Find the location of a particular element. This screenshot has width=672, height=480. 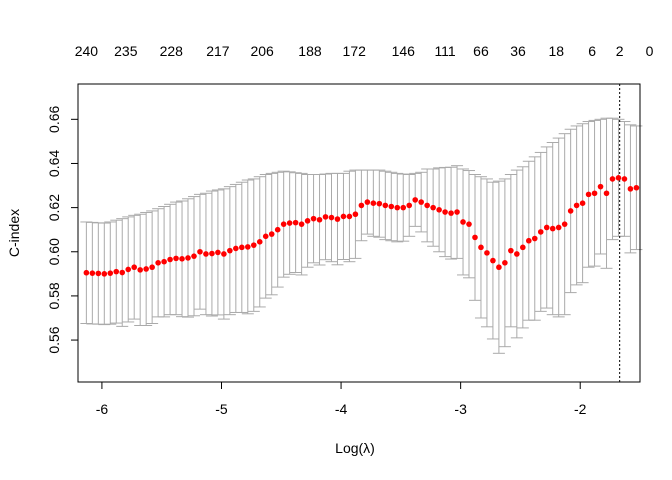

x-axis-label: Log(λ) is located at coordinates (355, 448).